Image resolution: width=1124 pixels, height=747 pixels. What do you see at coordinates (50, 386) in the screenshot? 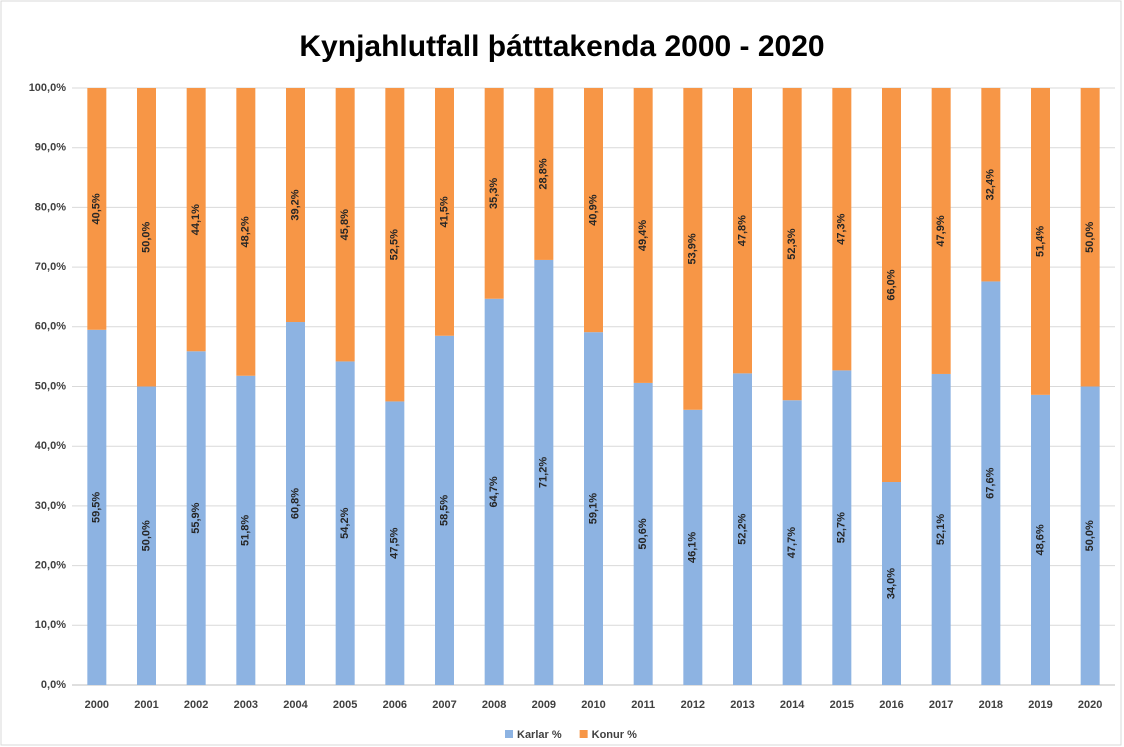
I see `y-tick-label: 50,0%` at bounding box center [50, 386].